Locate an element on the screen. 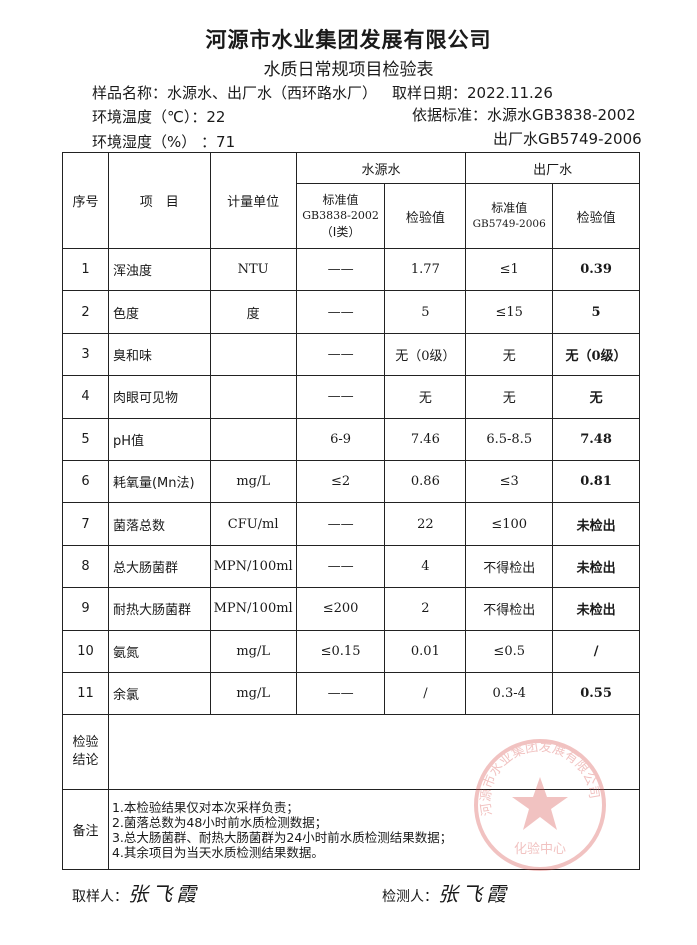 The image size is (697, 945). sampler-signature: 张飞霞 is located at coordinates (164, 894).